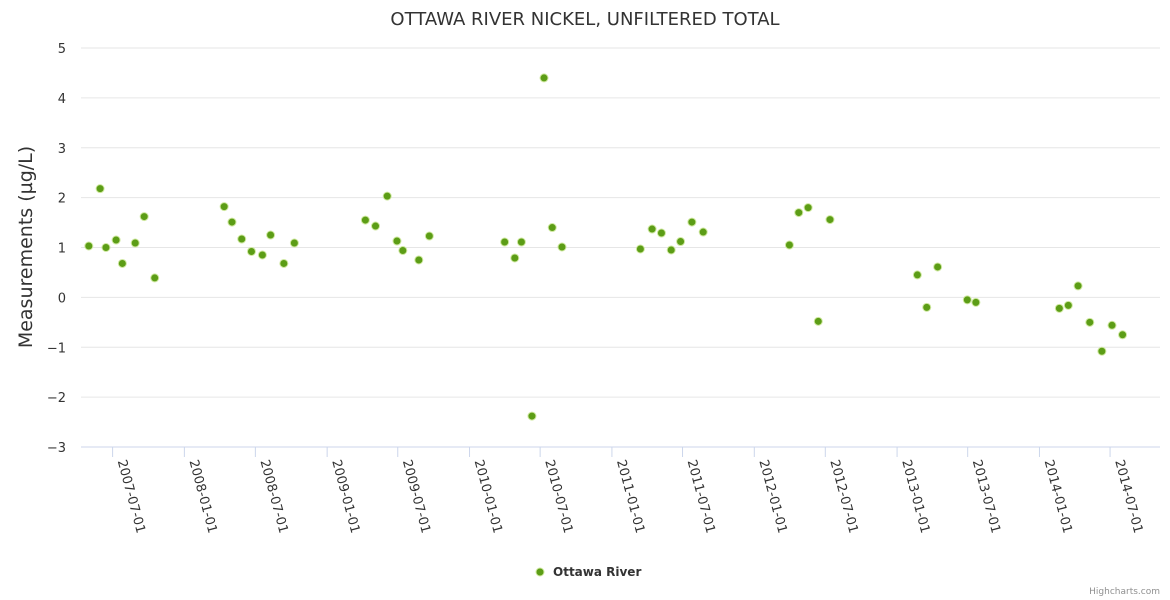  I want to click on y-axis-ticks: 5 4 3 2 1 0 −1 −2 −3, so click(56, 249).